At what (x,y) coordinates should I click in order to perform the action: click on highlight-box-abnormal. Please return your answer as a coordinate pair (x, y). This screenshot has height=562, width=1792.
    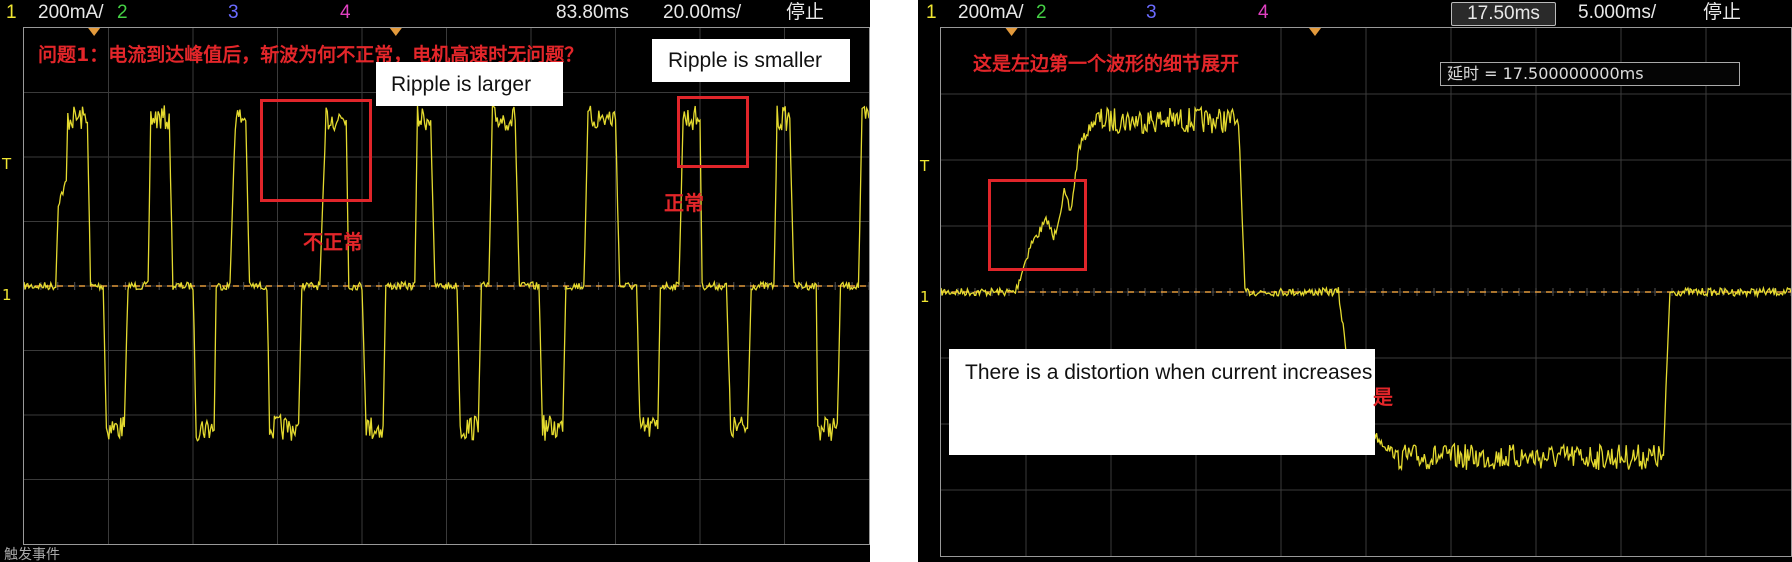
    Looking at the image, I should click on (316, 150).